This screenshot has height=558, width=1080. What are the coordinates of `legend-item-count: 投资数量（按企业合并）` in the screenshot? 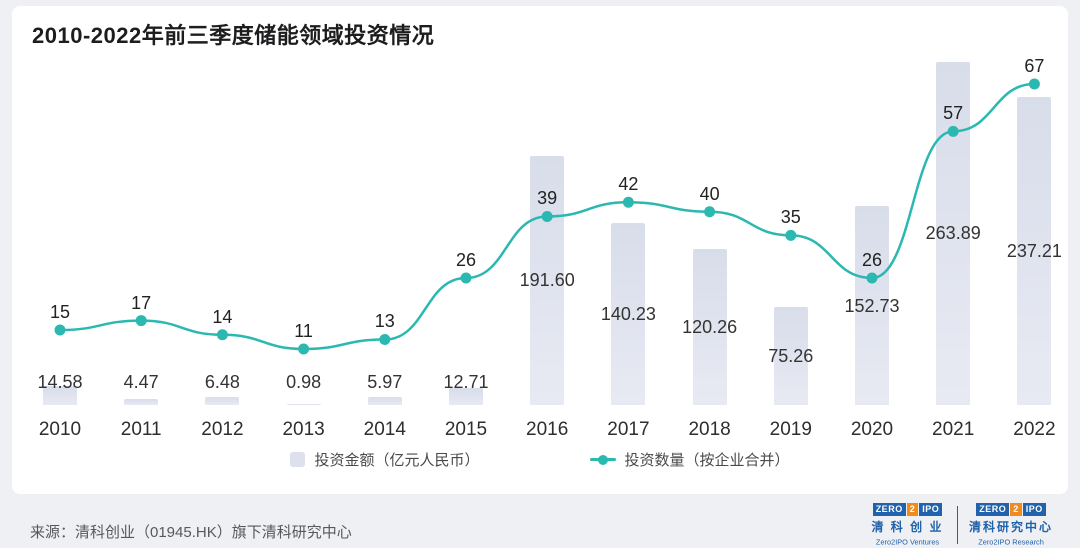 It's located at (689, 459).